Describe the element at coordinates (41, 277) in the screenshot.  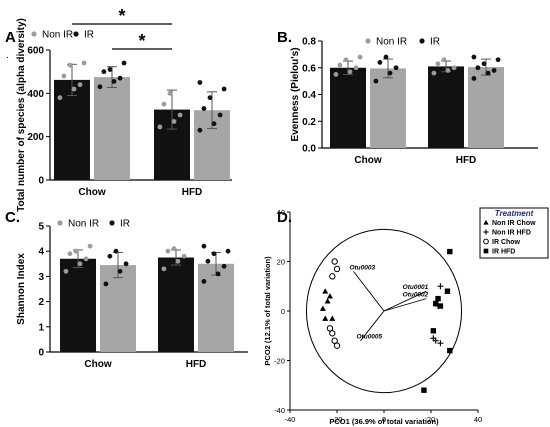
I see `y-tick-label: 3` at that location.